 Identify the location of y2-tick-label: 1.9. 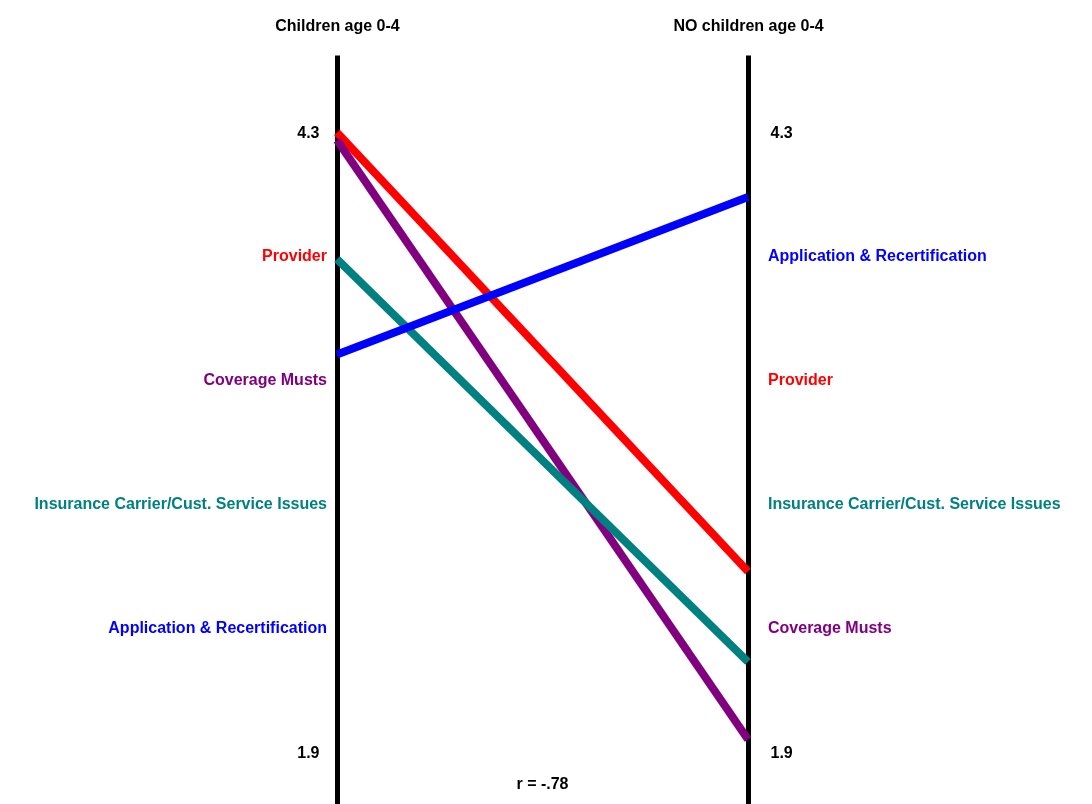
(781, 752).